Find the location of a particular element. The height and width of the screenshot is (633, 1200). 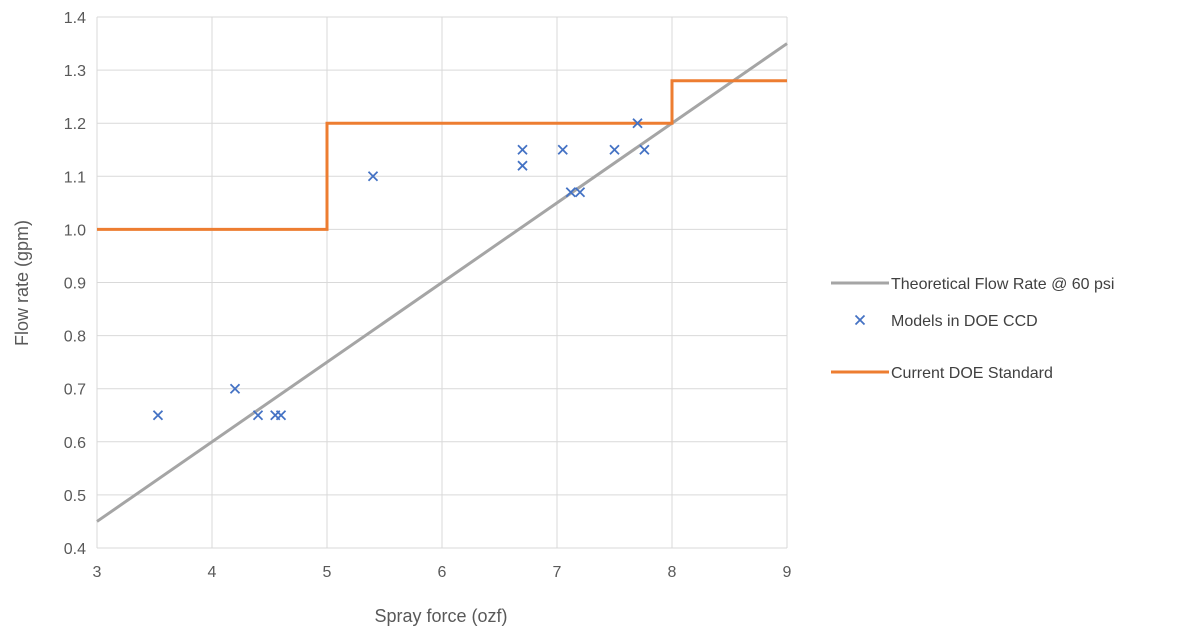

y-tick-label: 0.6 is located at coordinates (75, 443).